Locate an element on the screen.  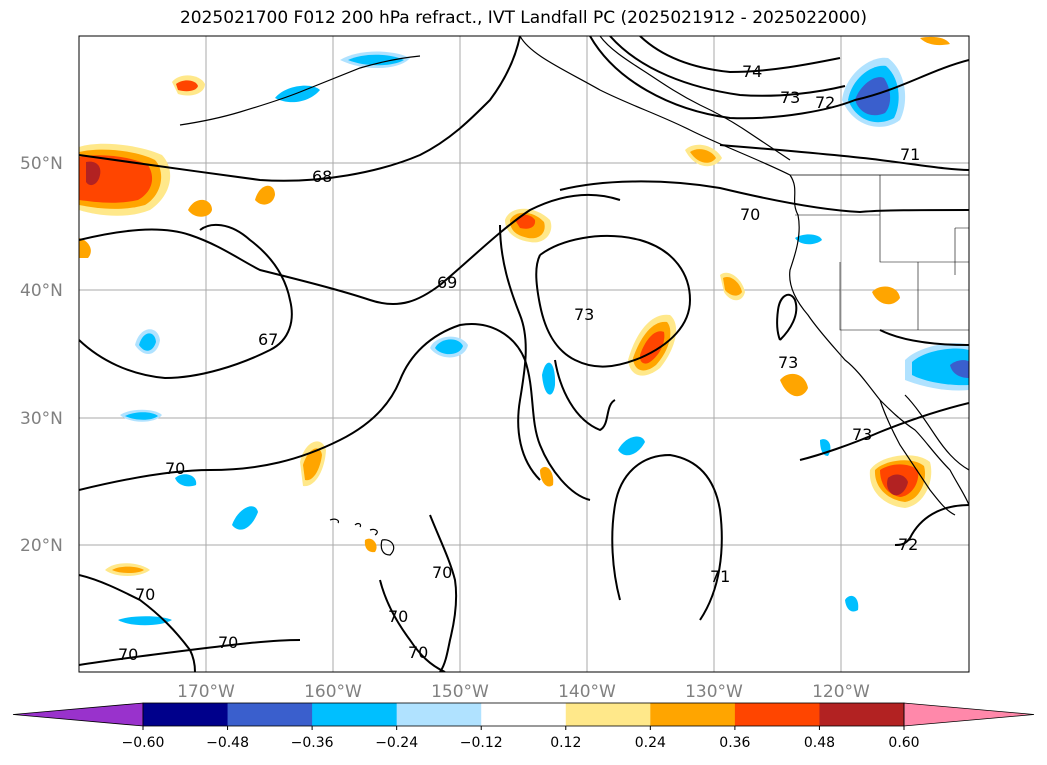
lat-label: 40°N is located at coordinates (41, 291).